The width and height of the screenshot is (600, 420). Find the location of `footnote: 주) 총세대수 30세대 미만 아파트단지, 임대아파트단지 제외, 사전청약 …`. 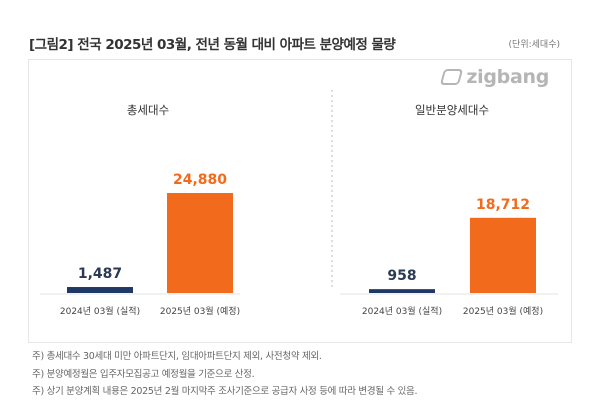

footnote: 주) 총세대수 30세대 미만 아파트단지, 임대아파트단지 제외, 사전청약 … is located at coordinates (177, 356).